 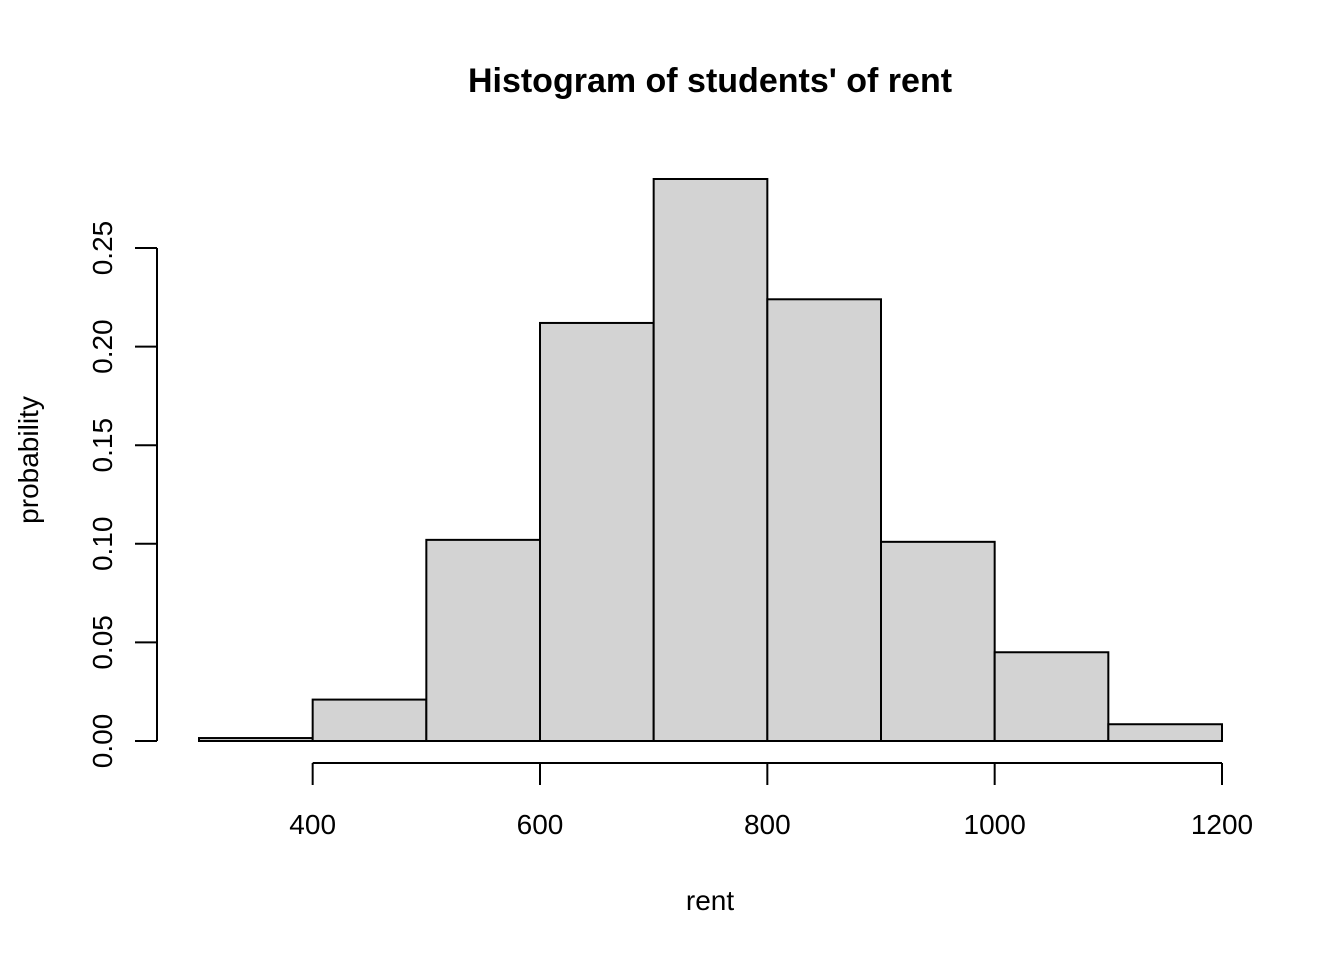 What do you see at coordinates (102, 445) in the screenshot?
I see `y-tick-label-0.15: 0.15` at bounding box center [102, 445].